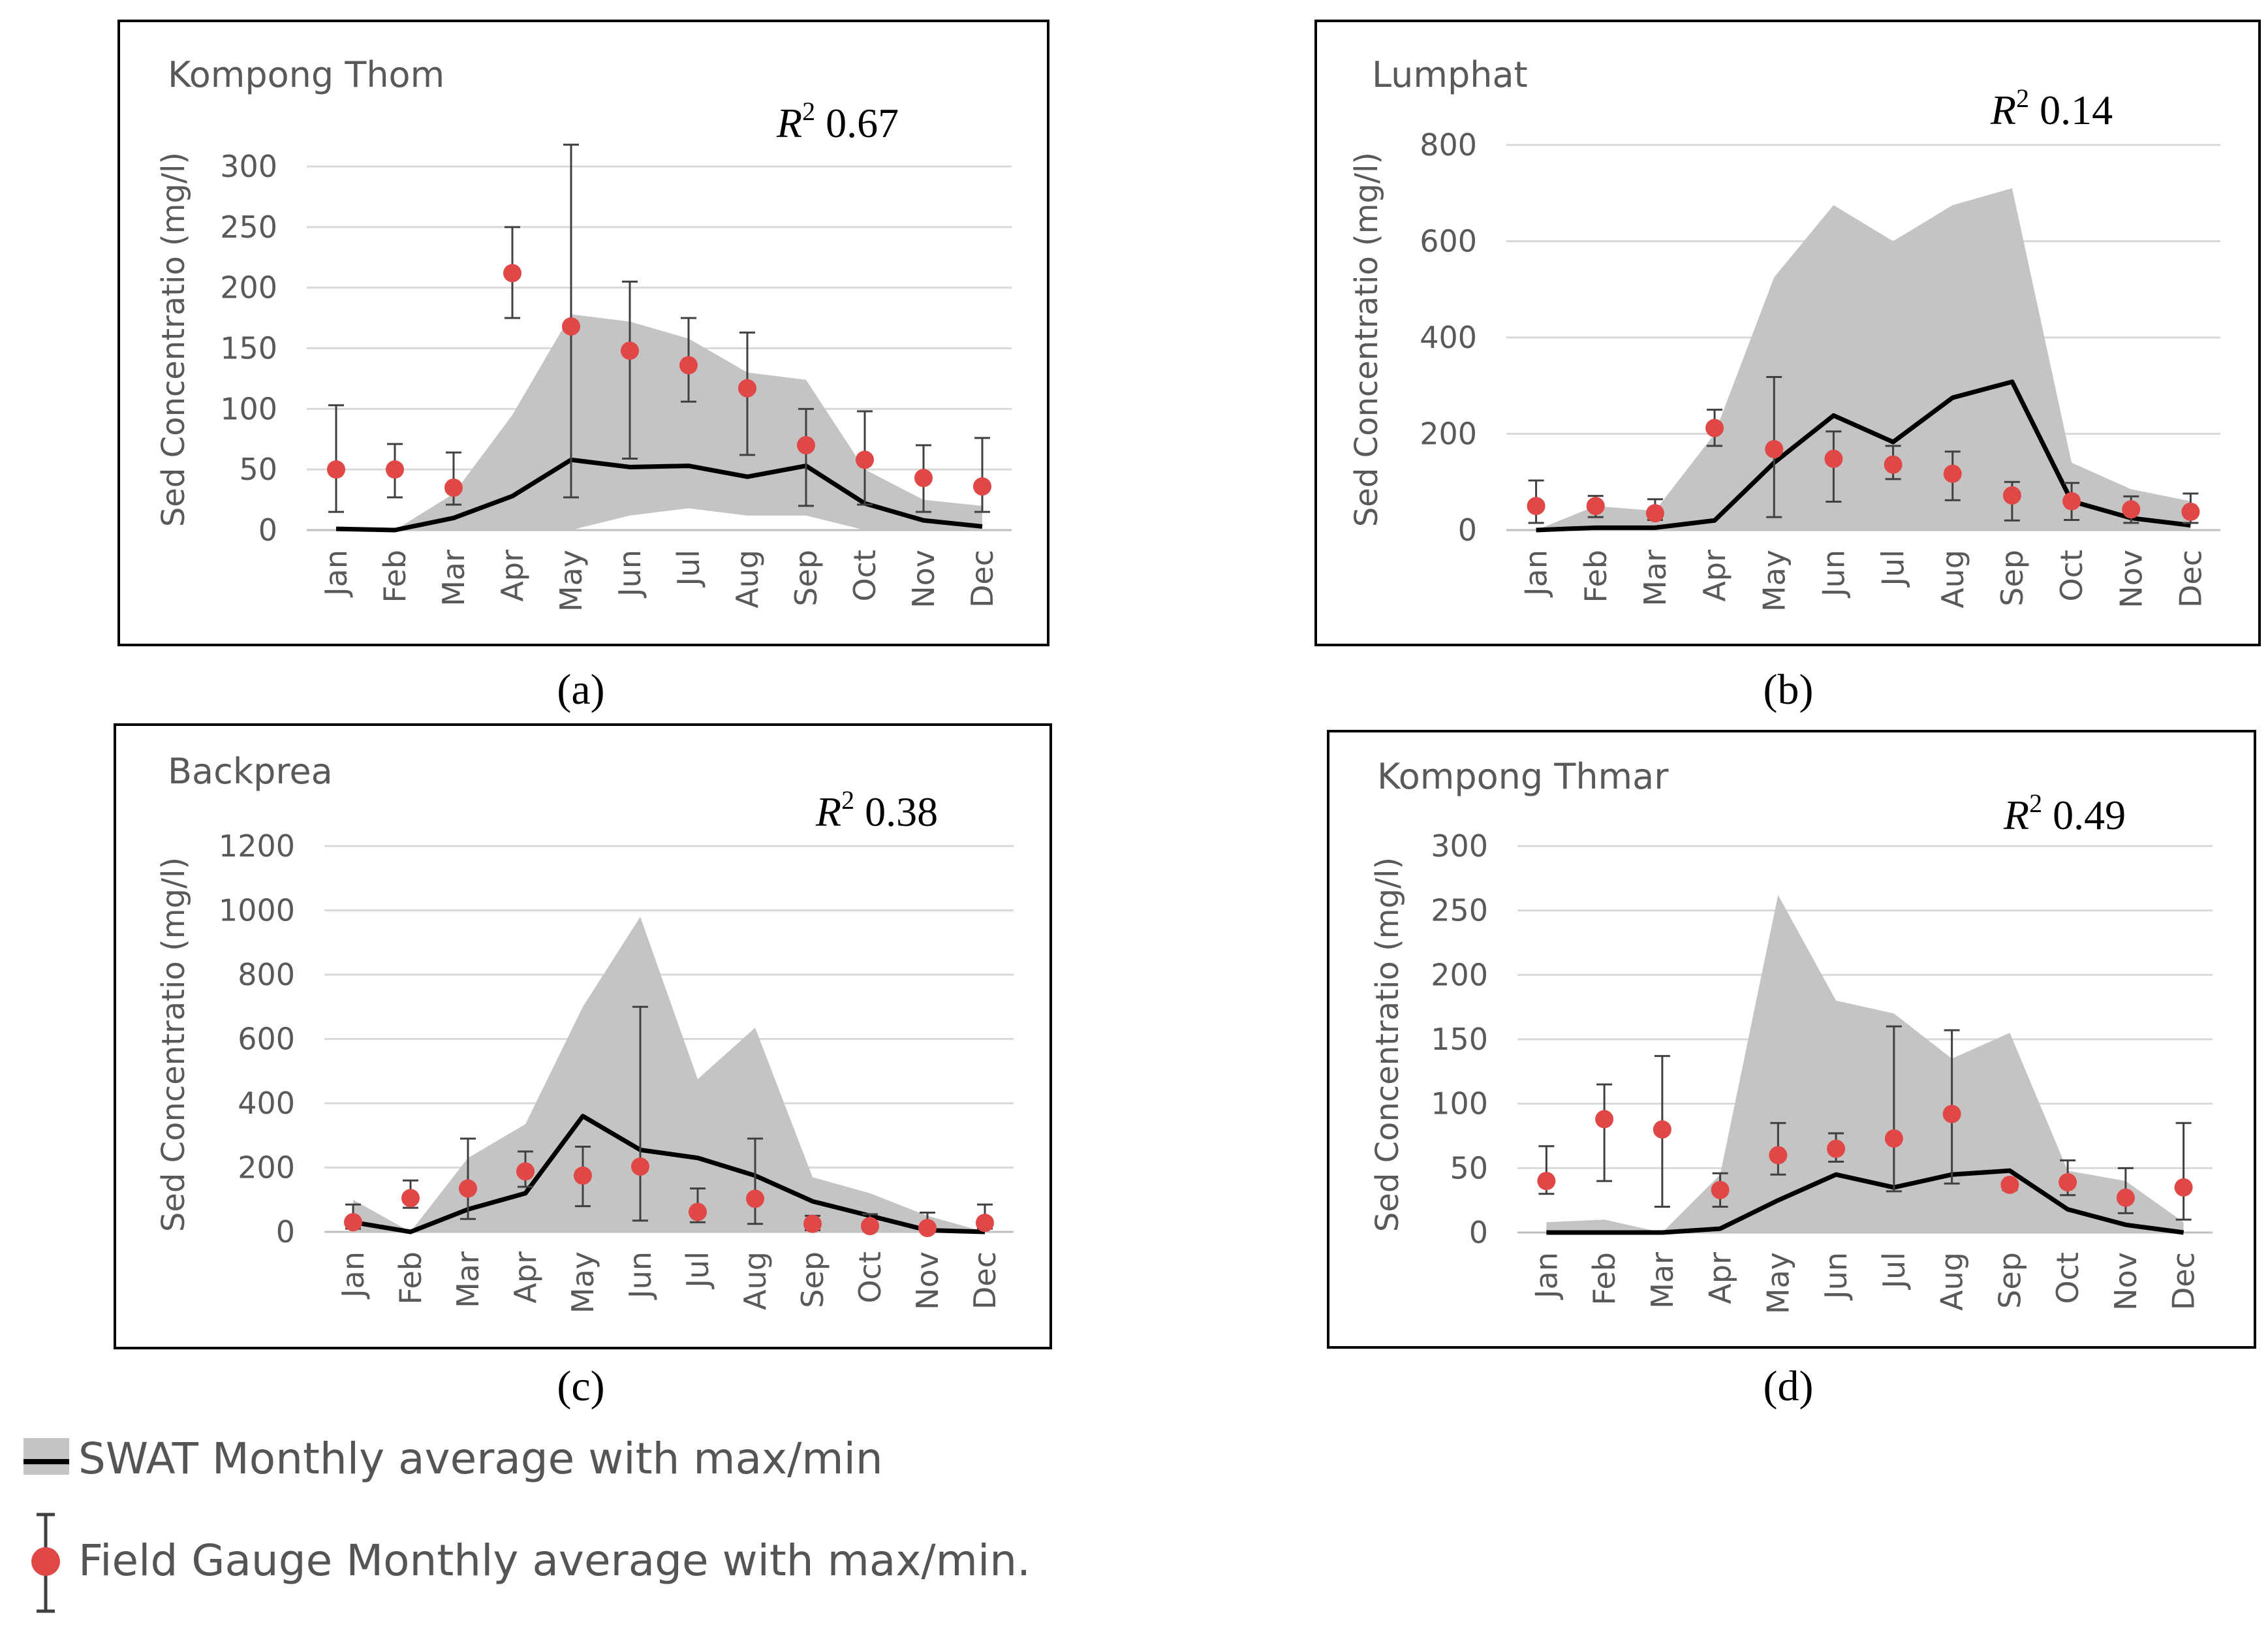 The height and width of the screenshot is (1634, 2268). Describe the element at coordinates (580, 690) in the screenshot. I see `panel-caption: (a)` at that location.